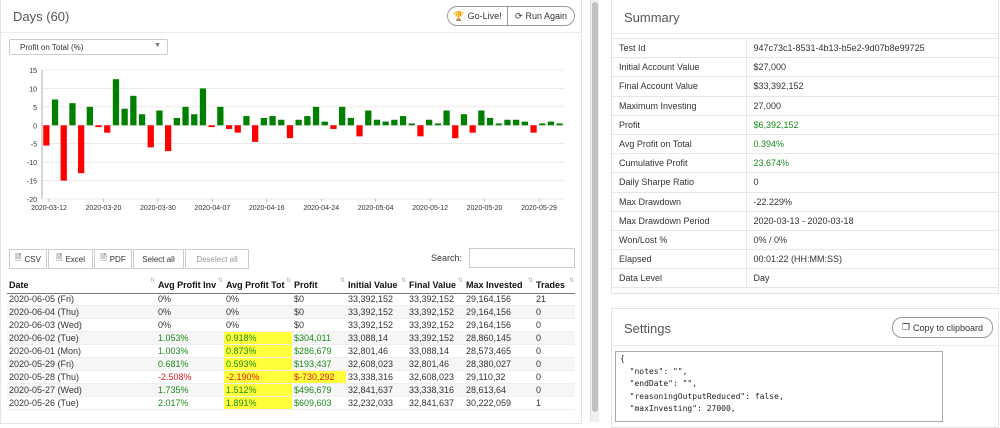 The height and width of the screenshot is (428, 1000). What do you see at coordinates (81, 403) in the screenshot?
I see `table-cell: 2020-05-26 (Tue)` at bounding box center [81, 403].